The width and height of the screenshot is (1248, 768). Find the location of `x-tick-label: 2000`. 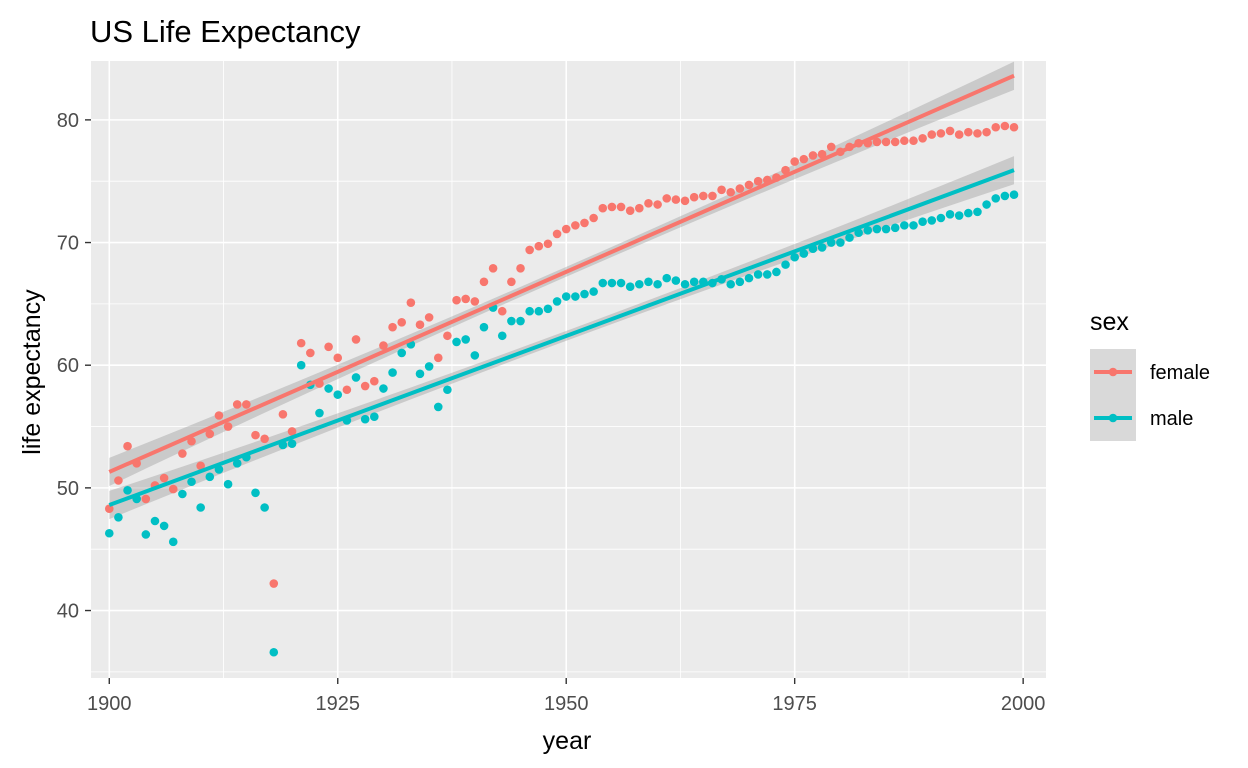

x-tick-label: 2000 is located at coordinates (1023, 704).